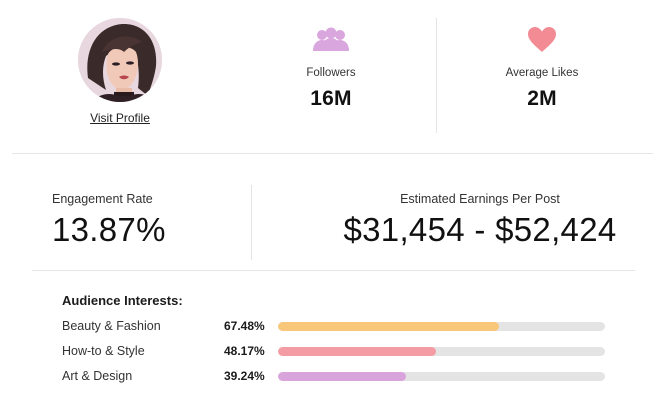 Image resolution: width=665 pixels, height=411 pixels. I want to click on average-likes-stat: Average Likes 2M, so click(542, 72).